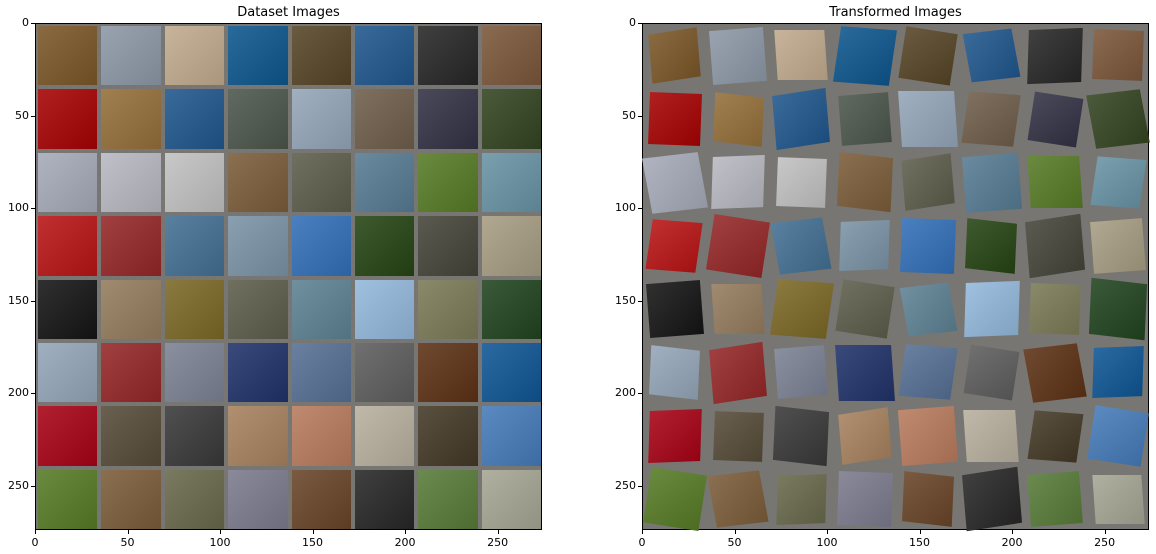 This screenshot has width=1156, height=554. I want to click on y-tick-label: 0, so click(632, 22).